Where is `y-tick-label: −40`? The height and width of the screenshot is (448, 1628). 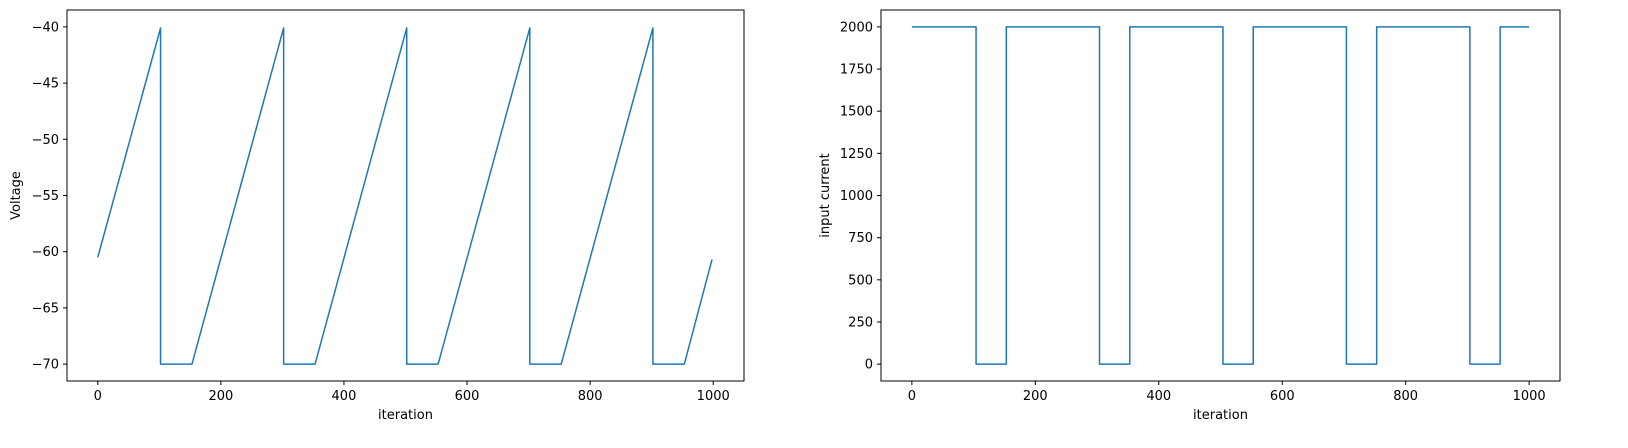 y-tick-label: −40 is located at coordinates (45, 27).